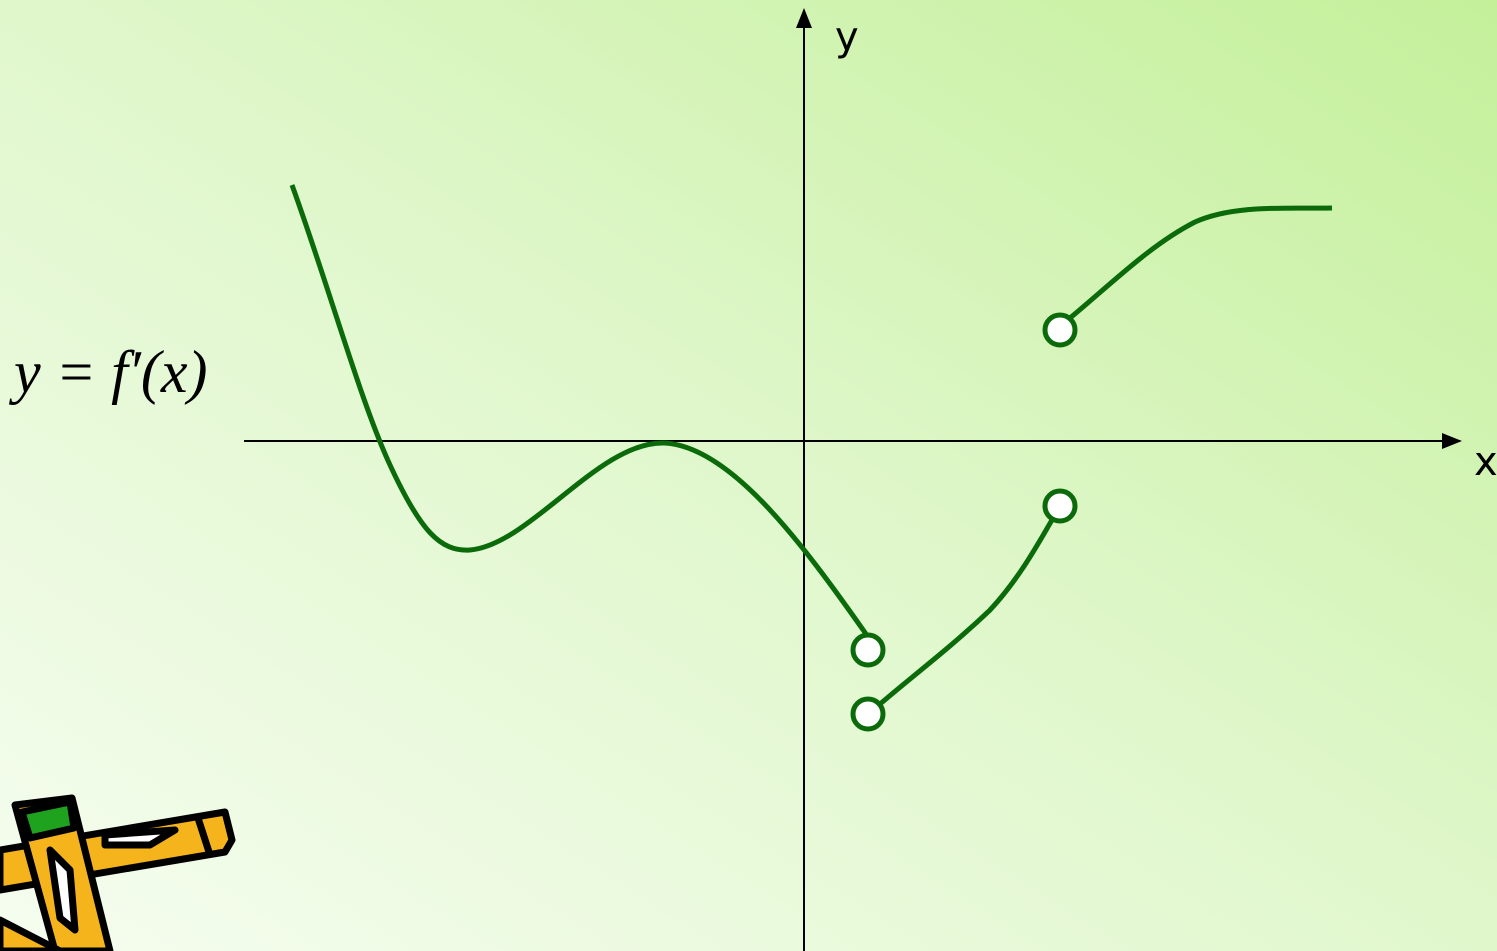 Image resolution: width=1497 pixels, height=951 pixels. I want to click on x-axis-label: x, so click(1485, 462).